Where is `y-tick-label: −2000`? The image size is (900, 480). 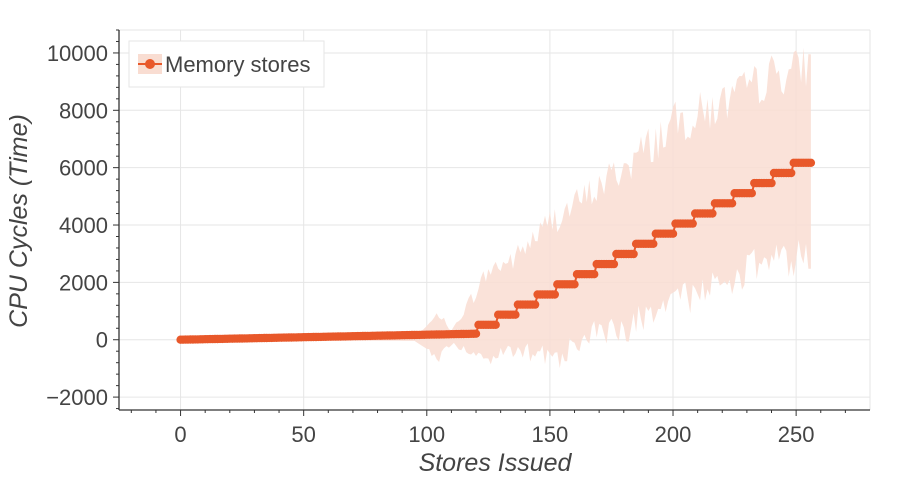 y-tick-label: −2000 is located at coordinates (77, 397).